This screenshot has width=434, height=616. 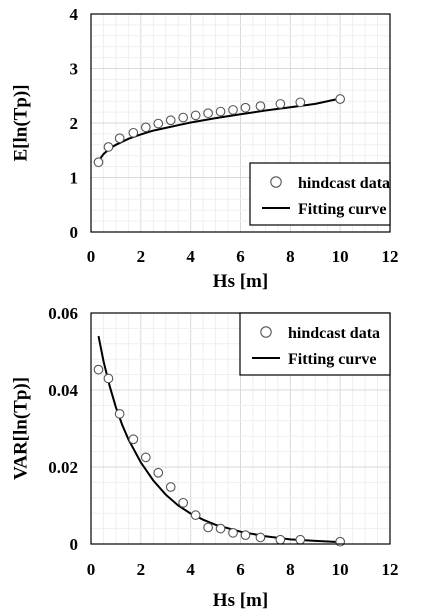 What do you see at coordinates (63, 390) in the screenshot?
I see `y-tick-label: 0.04` at bounding box center [63, 390].